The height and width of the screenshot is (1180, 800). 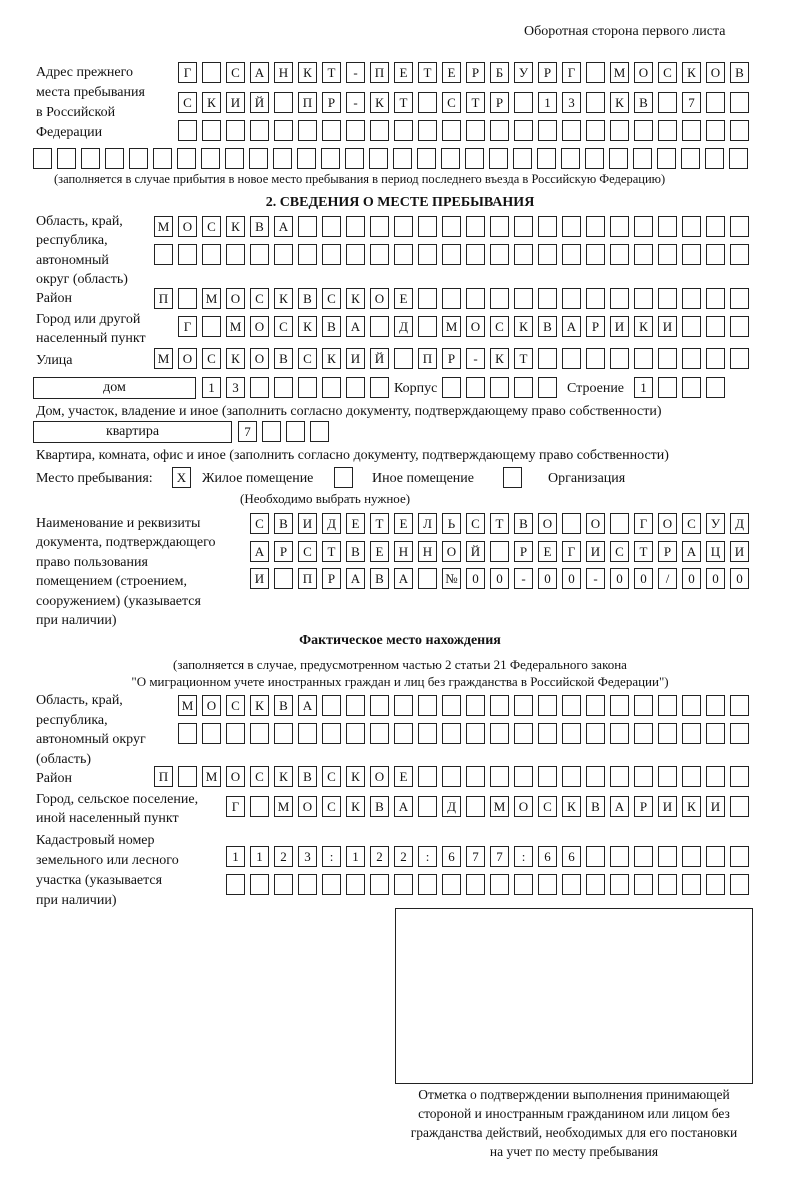 I want to click on char-cell: :, so click(x=331, y=856).